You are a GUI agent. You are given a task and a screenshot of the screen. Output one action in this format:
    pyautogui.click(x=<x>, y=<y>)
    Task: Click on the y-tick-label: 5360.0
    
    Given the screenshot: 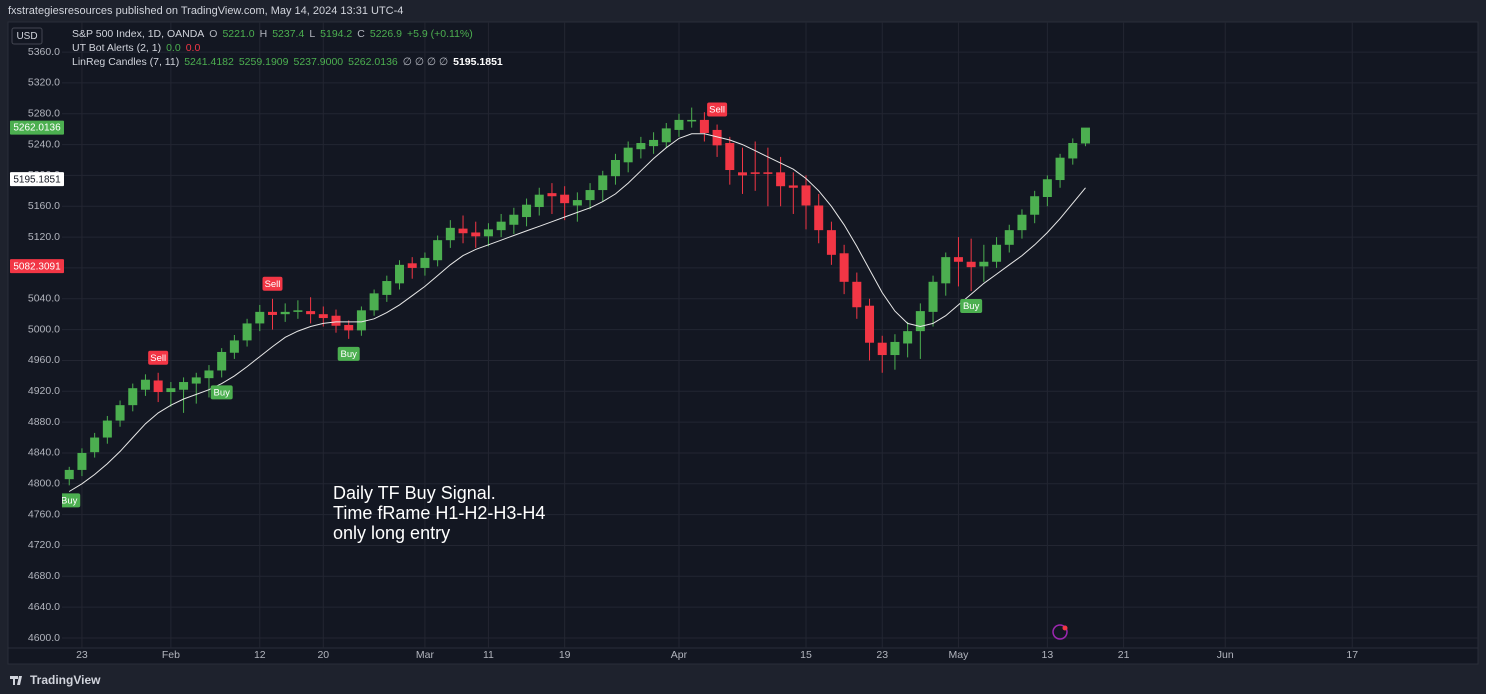 What is the action you would take?
    pyautogui.click(x=44, y=52)
    